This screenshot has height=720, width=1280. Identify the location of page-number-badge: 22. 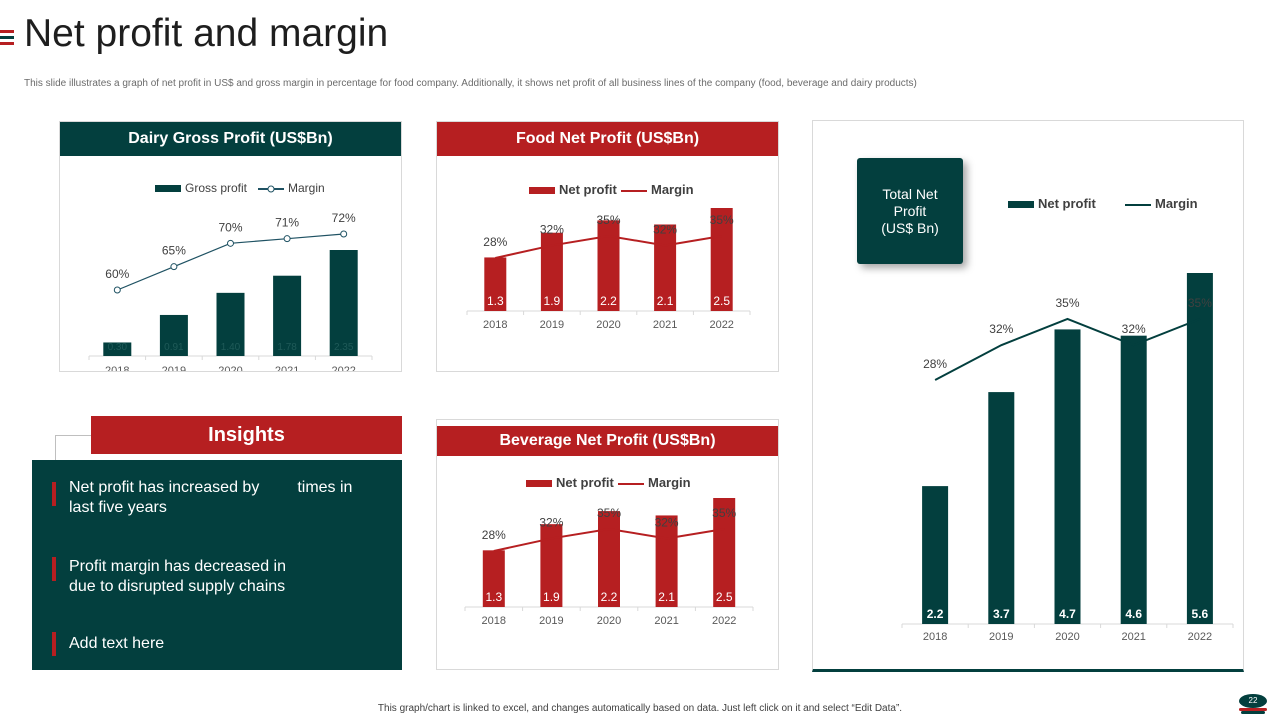
(1253, 704).